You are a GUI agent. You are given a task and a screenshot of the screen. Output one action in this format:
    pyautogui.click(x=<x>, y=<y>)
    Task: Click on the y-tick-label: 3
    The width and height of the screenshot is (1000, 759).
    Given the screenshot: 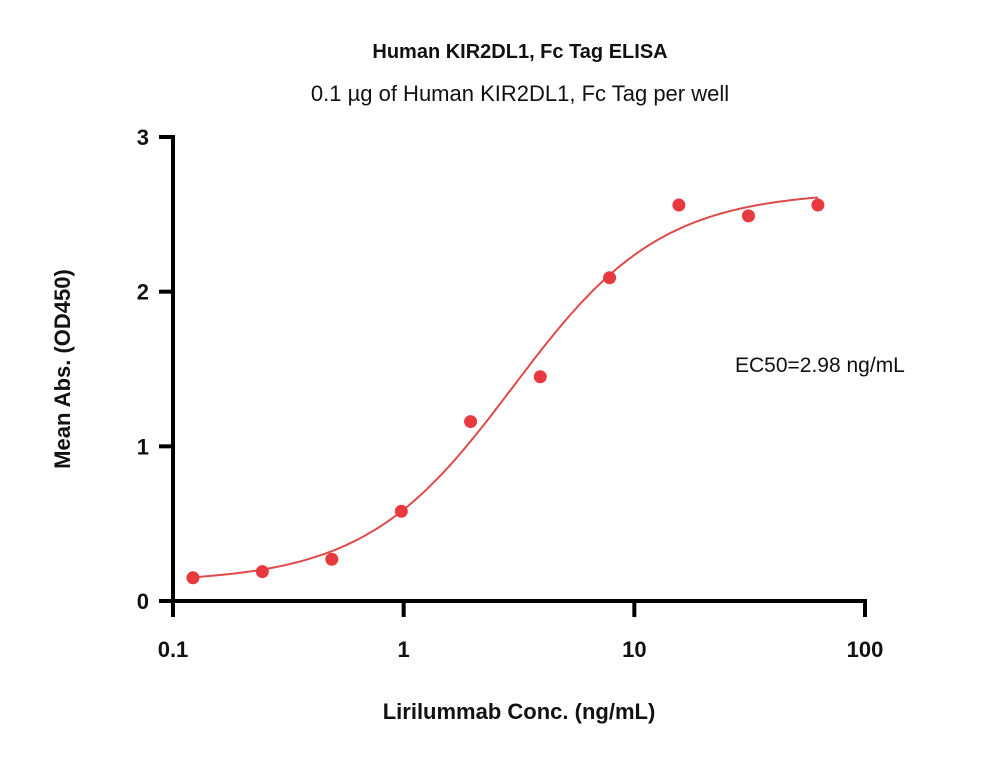 What is the action you would take?
    pyautogui.click(x=143, y=137)
    